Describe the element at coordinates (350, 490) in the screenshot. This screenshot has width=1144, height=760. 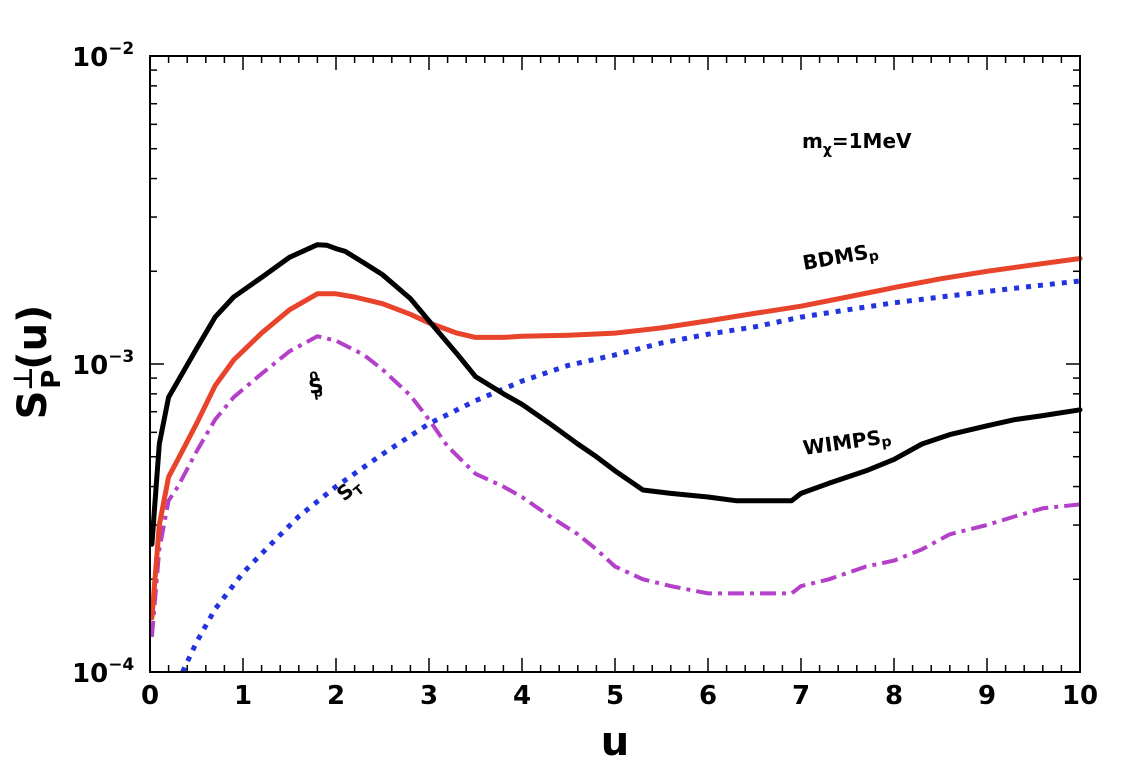
I see `series-label-st: ST` at that location.